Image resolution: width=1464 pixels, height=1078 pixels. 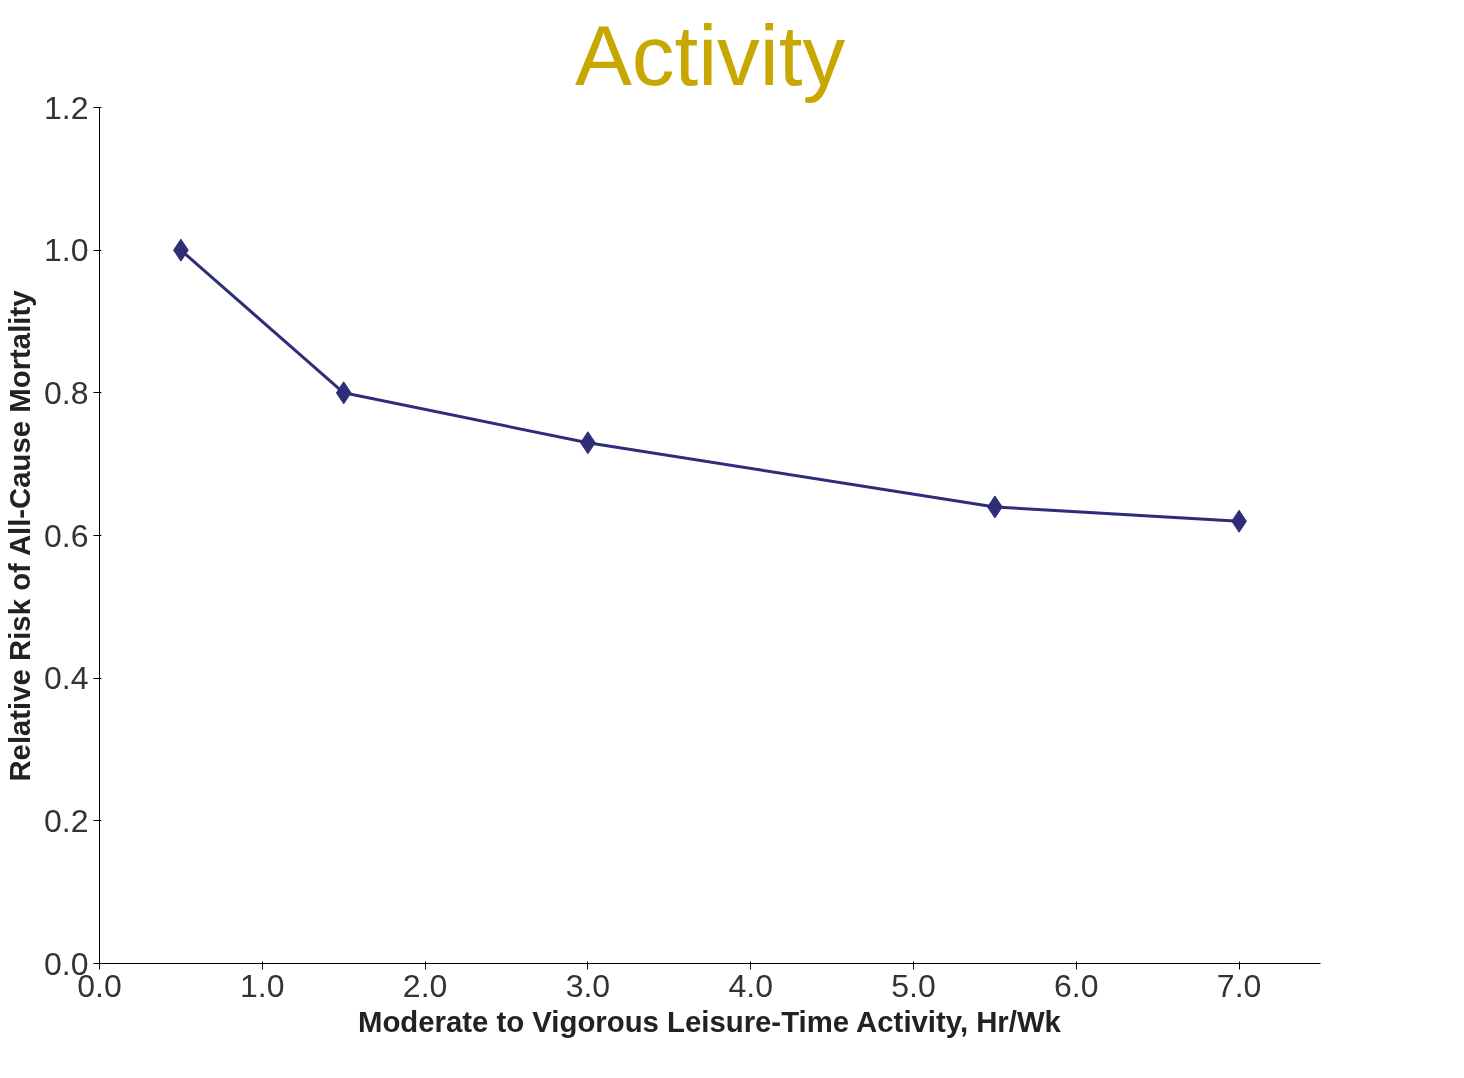 I want to click on x-tick-label: 4.0, so click(x=750, y=985).